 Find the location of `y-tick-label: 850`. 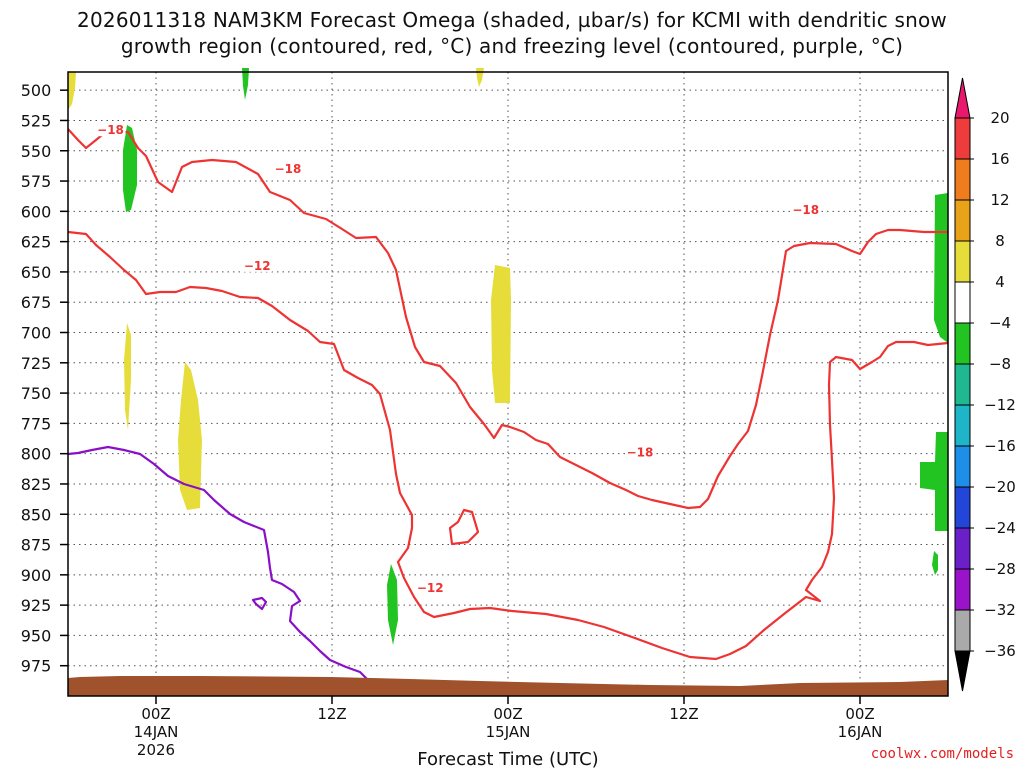

y-tick-label: 850 is located at coordinates (36, 514).